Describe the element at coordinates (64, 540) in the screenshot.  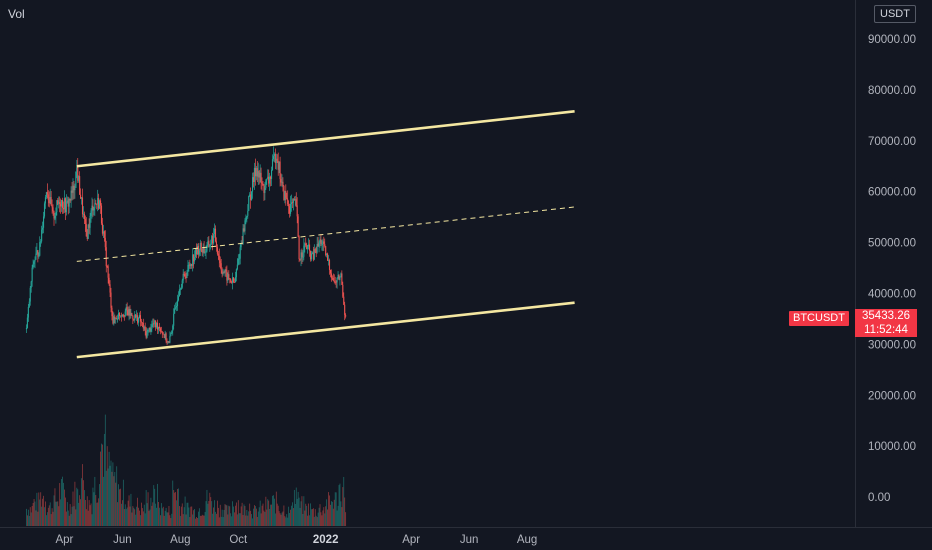
I see `x-tick-label: Apr` at that location.